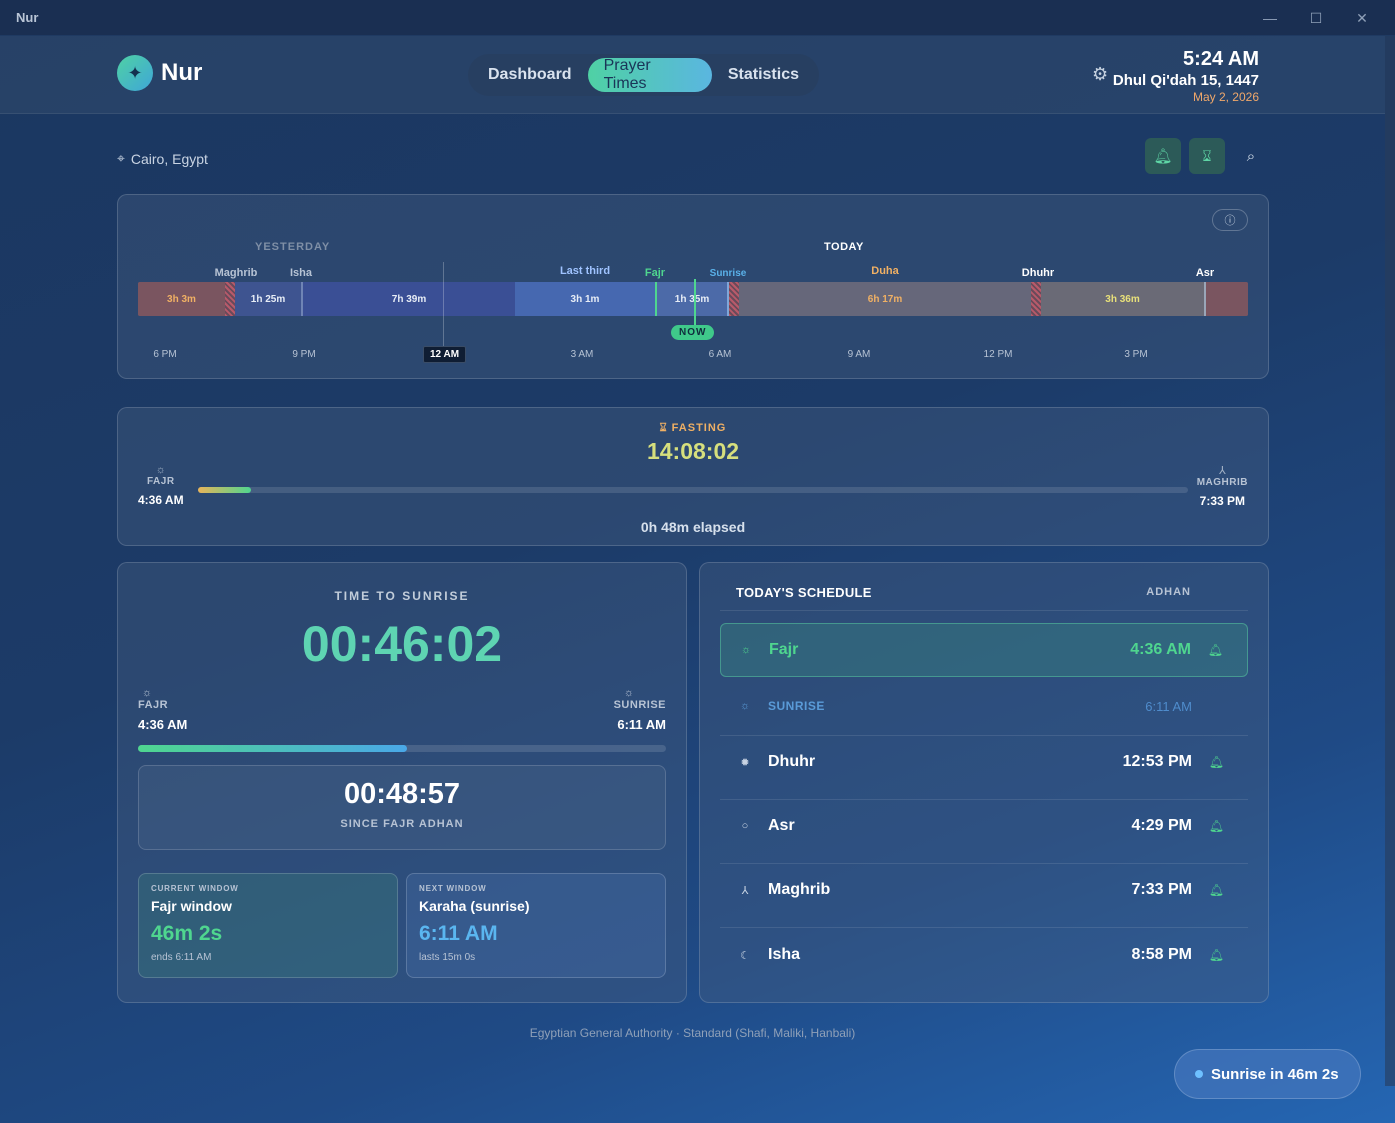 This screenshot has width=1395, height=1123. What do you see at coordinates (799, 889) in the screenshot?
I see `prayer-name: Maghrib` at bounding box center [799, 889].